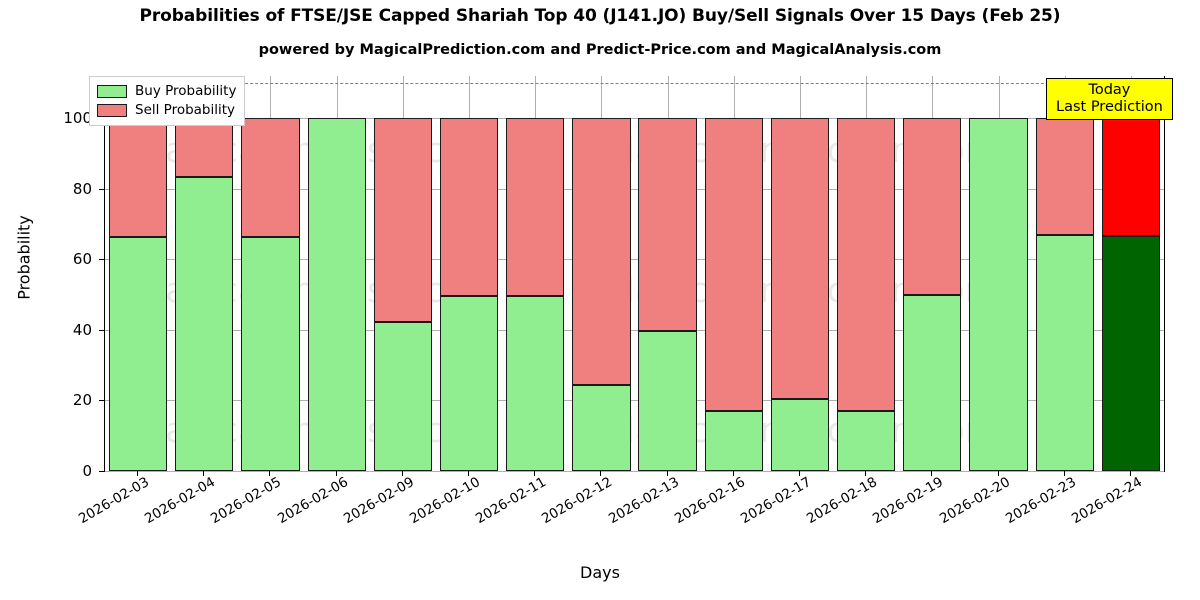  I want to click on y-tick-label: 80, so click(82, 188).